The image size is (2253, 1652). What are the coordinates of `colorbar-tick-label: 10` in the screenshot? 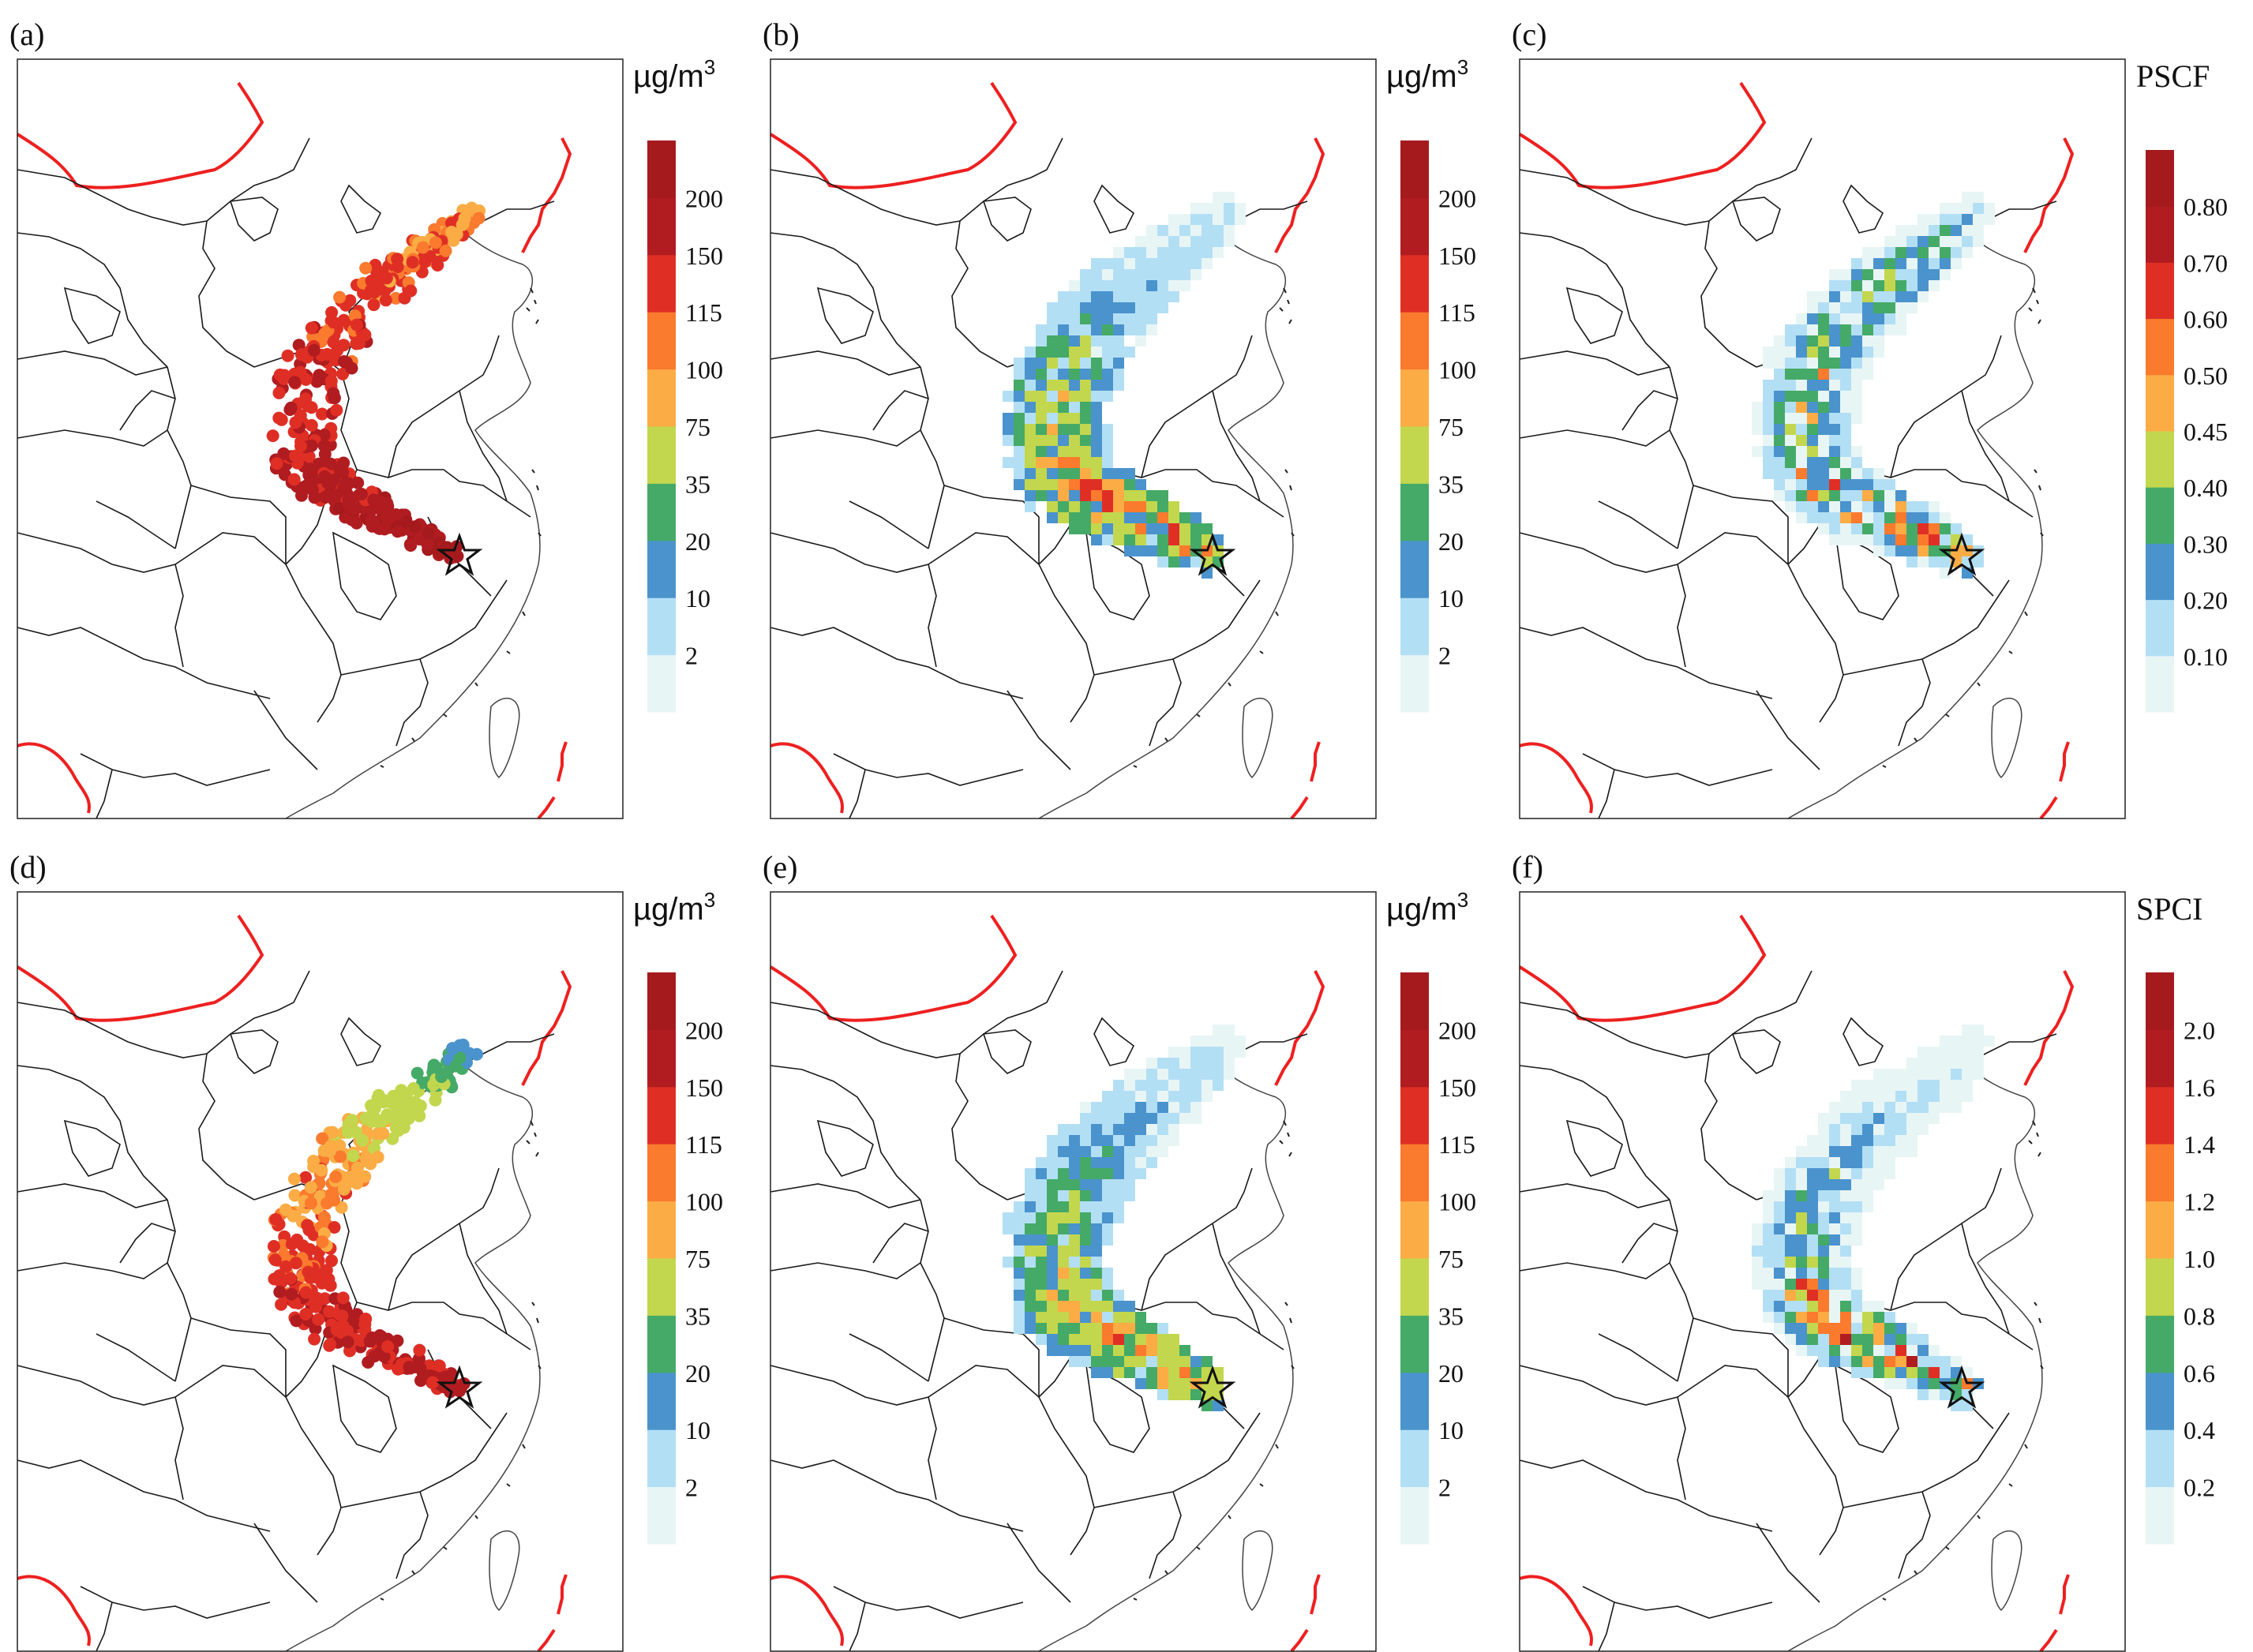 It's located at (1451, 1430).